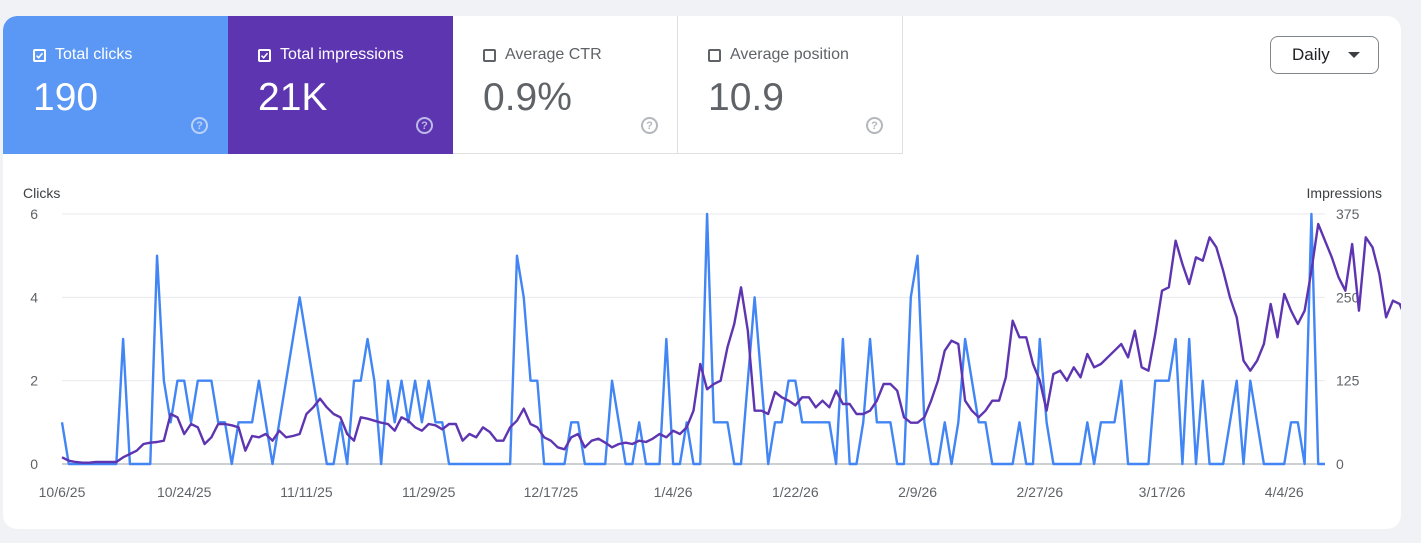  What do you see at coordinates (673, 492) in the screenshot?
I see `x-tick-label: 1/4/26` at bounding box center [673, 492].